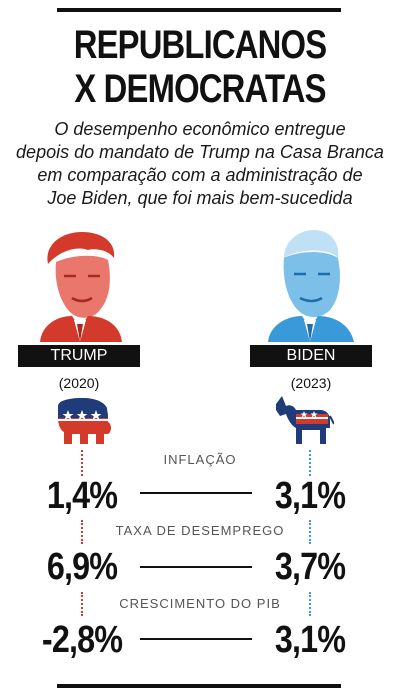 This screenshot has width=400, height=697. Describe the element at coordinates (79, 356) in the screenshot. I see `trump-nameplate: TRUMP` at that location.